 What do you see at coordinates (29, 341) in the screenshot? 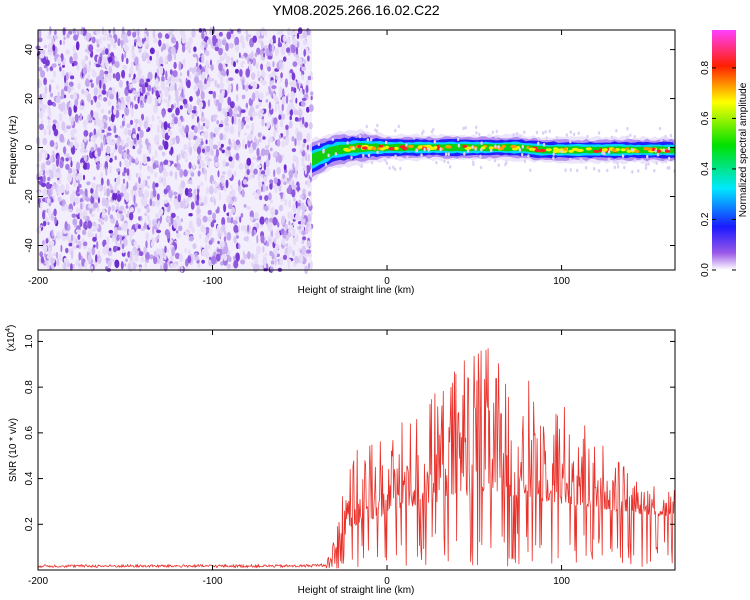
I see `y-tick-label: 1.0` at bounding box center [29, 341].